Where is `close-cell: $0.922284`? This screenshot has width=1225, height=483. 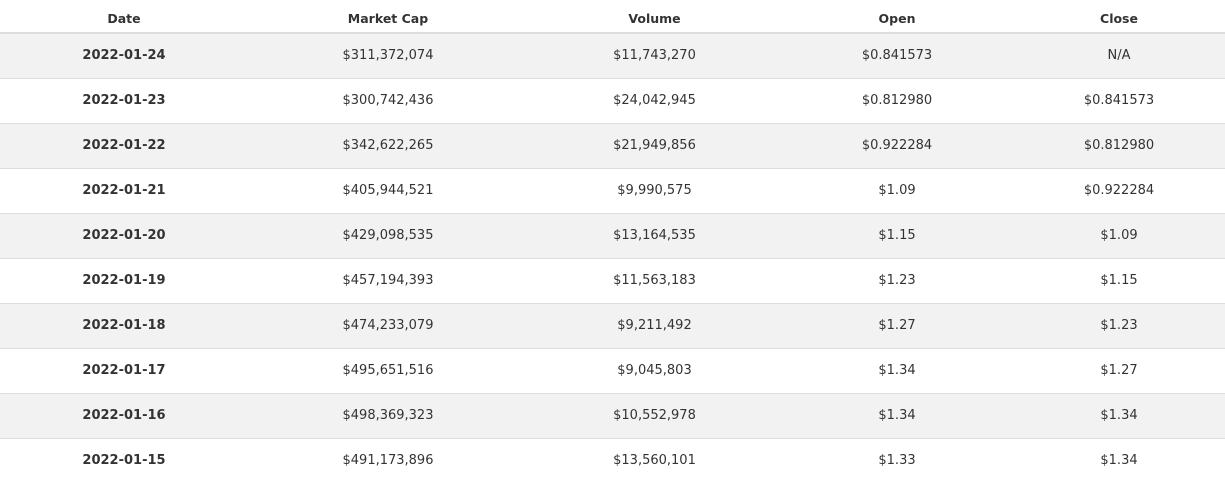
close-cell: $0.922284 is located at coordinates (1119, 190).